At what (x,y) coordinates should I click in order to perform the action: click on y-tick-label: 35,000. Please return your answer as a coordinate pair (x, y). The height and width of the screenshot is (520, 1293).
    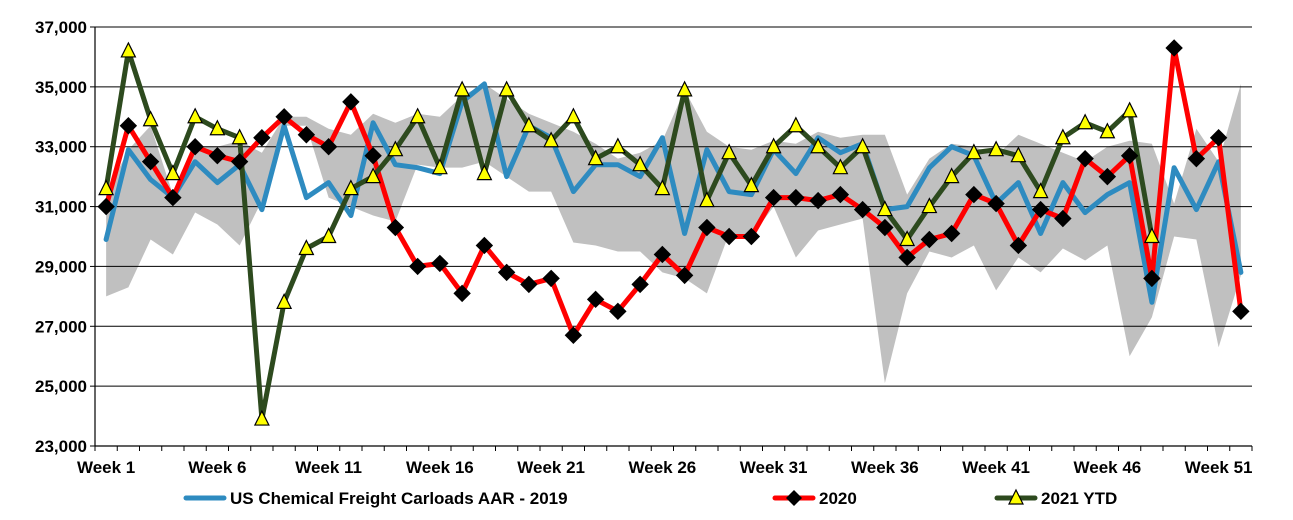
    Looking at the image, I should click on (61, 87).